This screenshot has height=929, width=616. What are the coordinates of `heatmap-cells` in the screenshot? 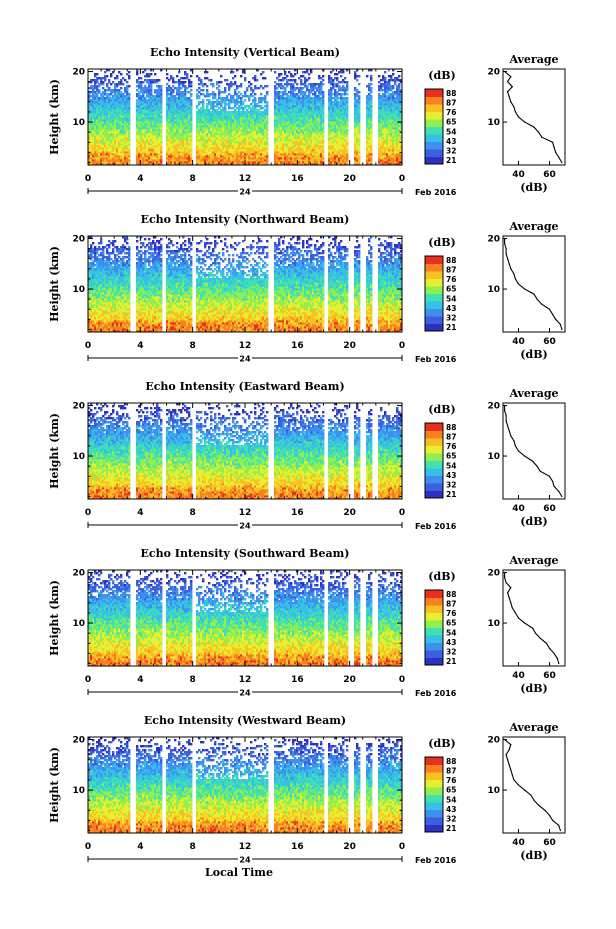 It's located at (245, 117).